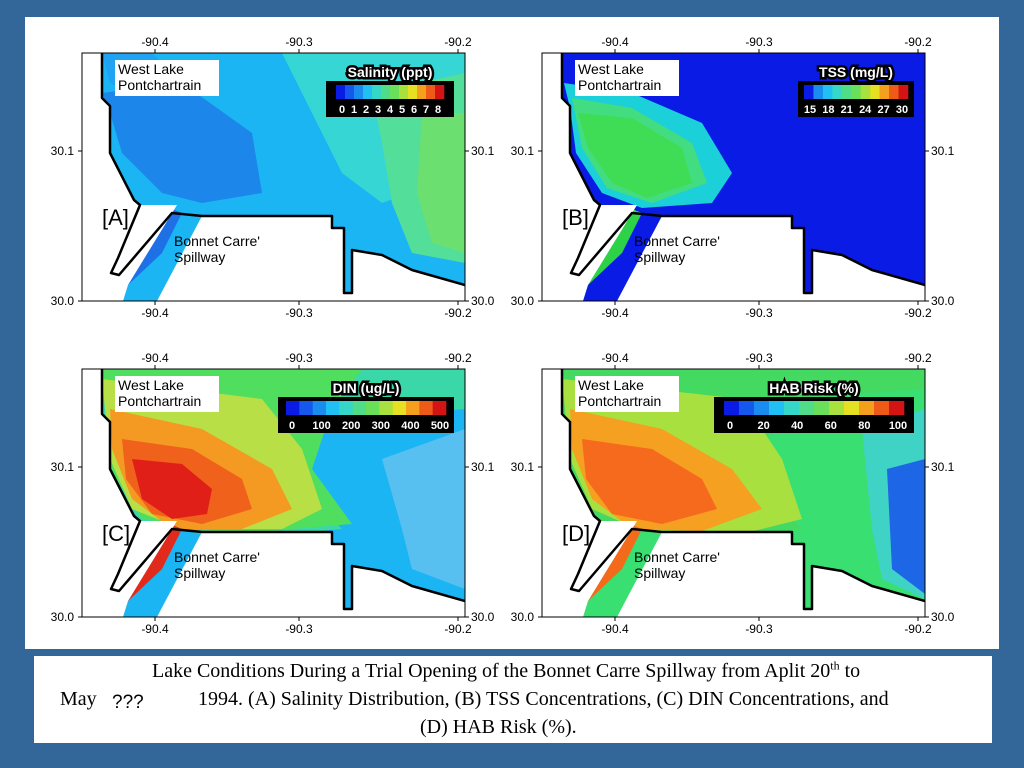 The height and width of the screenshot is (768, 1024). I want to click on colorbar-tick-label: 18, so click(828, 110).